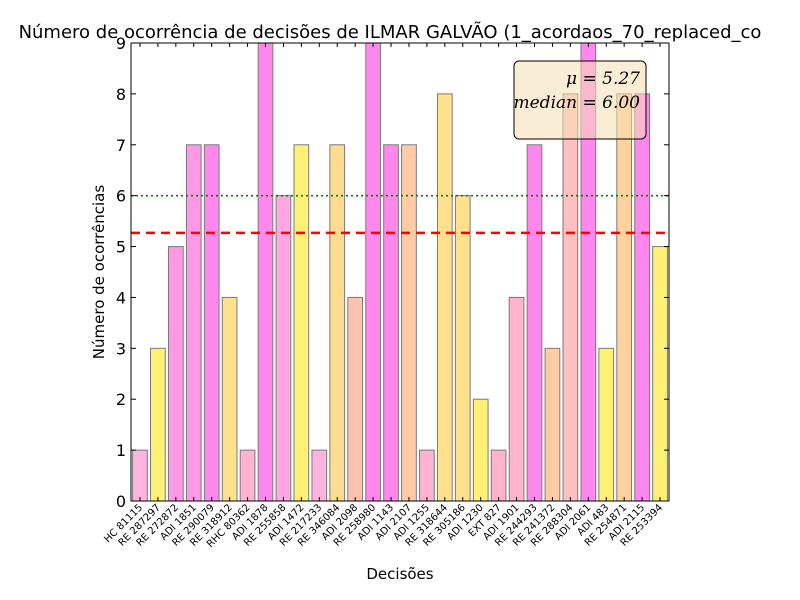 The image size is (800, 600). I want to click on y-tick-label: 3, so click(121, 348).